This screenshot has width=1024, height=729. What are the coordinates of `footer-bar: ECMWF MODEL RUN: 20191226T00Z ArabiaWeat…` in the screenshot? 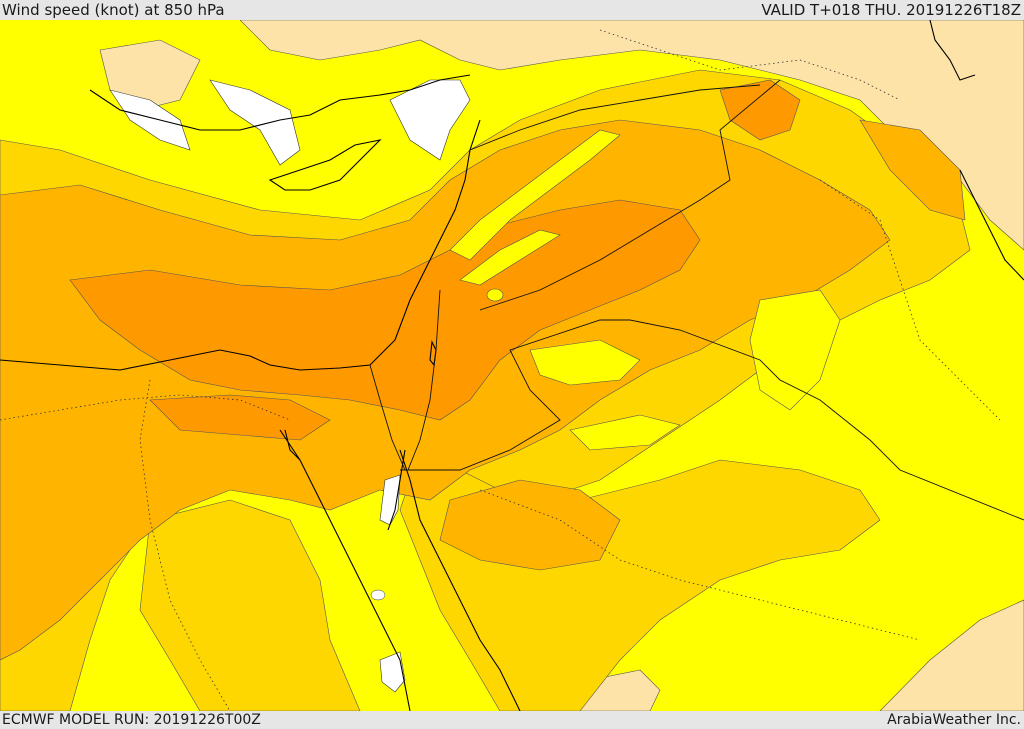 It's located at (512, 720).